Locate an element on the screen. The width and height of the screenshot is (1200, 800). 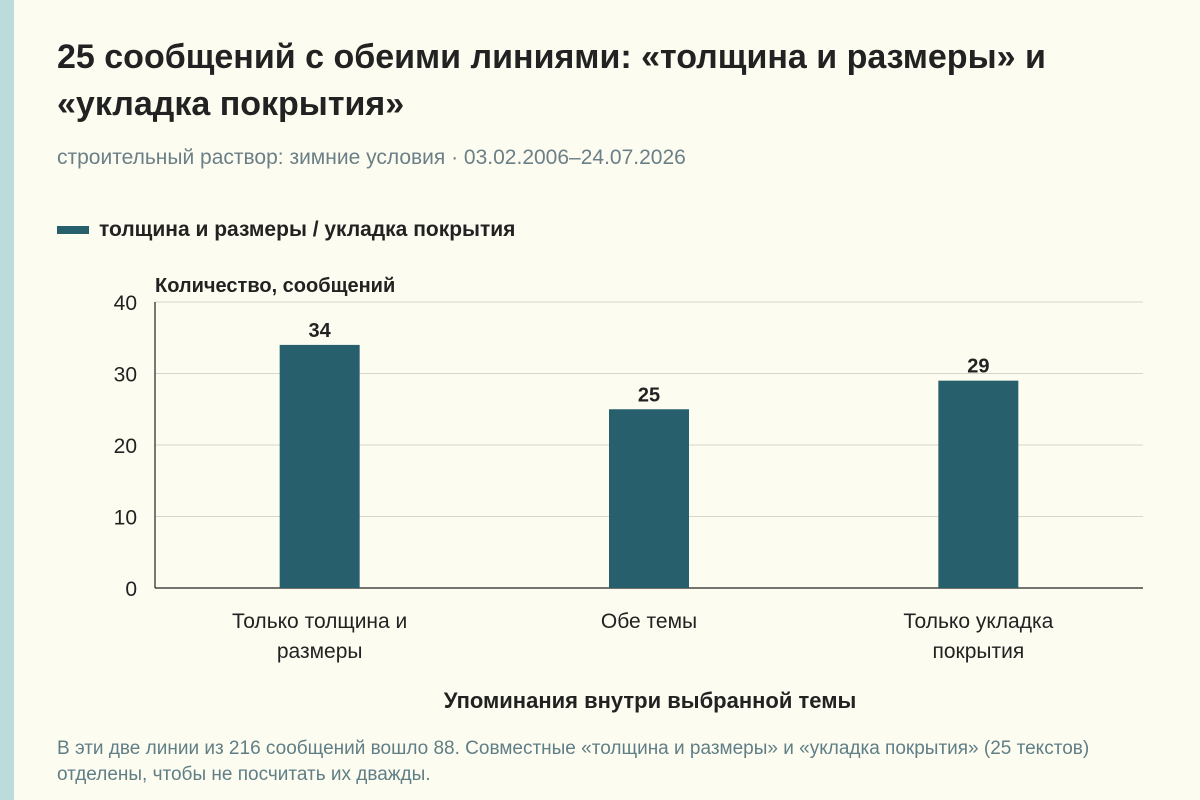
y-tick-label: 30 is located at coordinates (125, 375).